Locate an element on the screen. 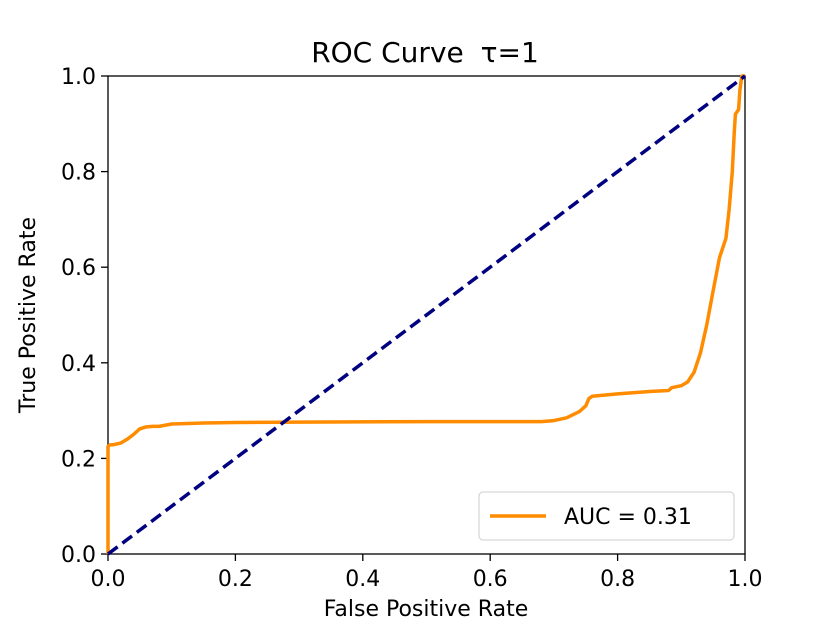 The height and width of the screenshot is (623, 830). y-tick-label: 0.8 is located at coordinates (78, 173).